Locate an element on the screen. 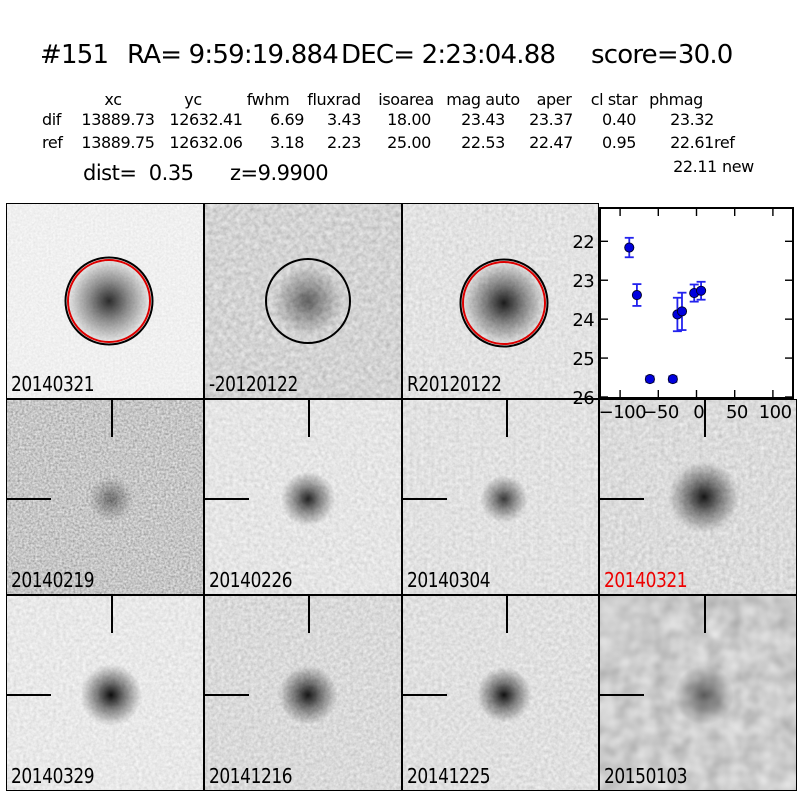 This screenshot has height=800, width=800. y-tick-label: 23 is located at coordinates (583, 282).